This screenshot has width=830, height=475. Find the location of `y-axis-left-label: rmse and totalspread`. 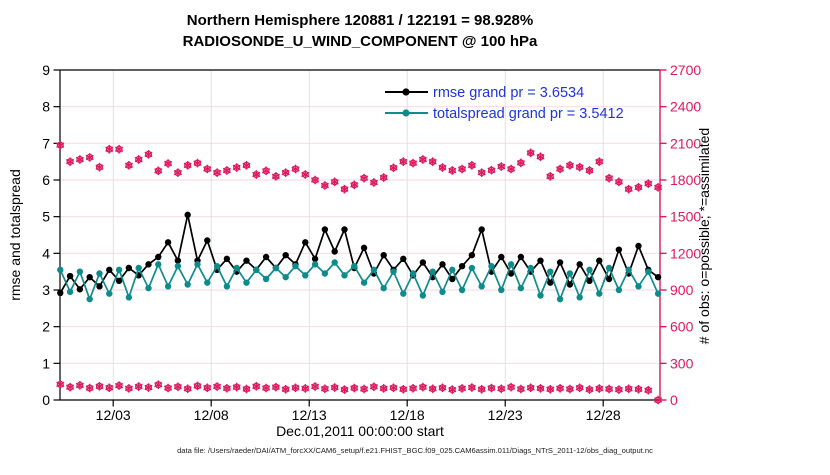

y-axis-left-label: rmse and totalspread is located at coordinates (15, 235).